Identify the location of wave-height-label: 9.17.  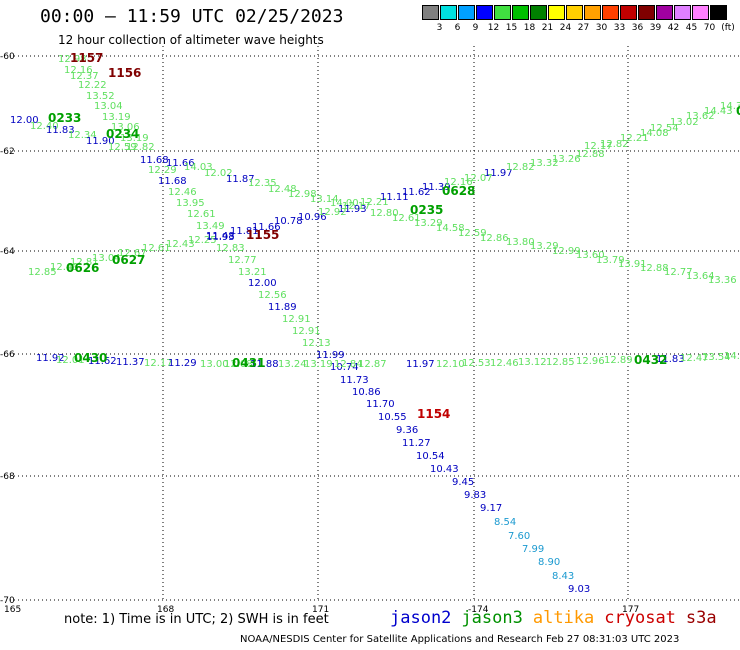
(491, 508).